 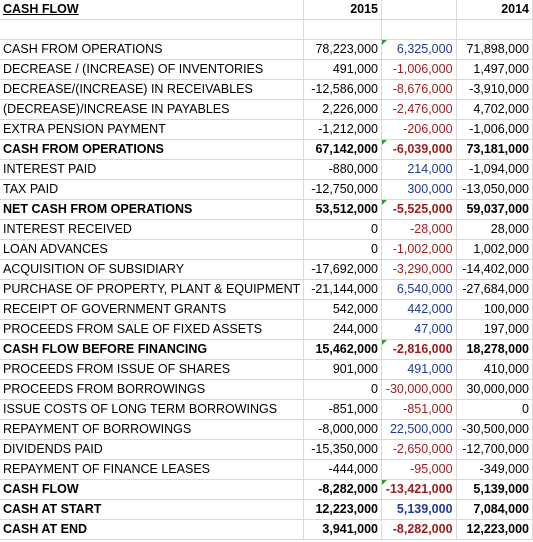 What do you see at coordinates (342, 109) in the screenshot?
I see `value-2015-cell: 2,226,000` at bounding box center [342, 109].